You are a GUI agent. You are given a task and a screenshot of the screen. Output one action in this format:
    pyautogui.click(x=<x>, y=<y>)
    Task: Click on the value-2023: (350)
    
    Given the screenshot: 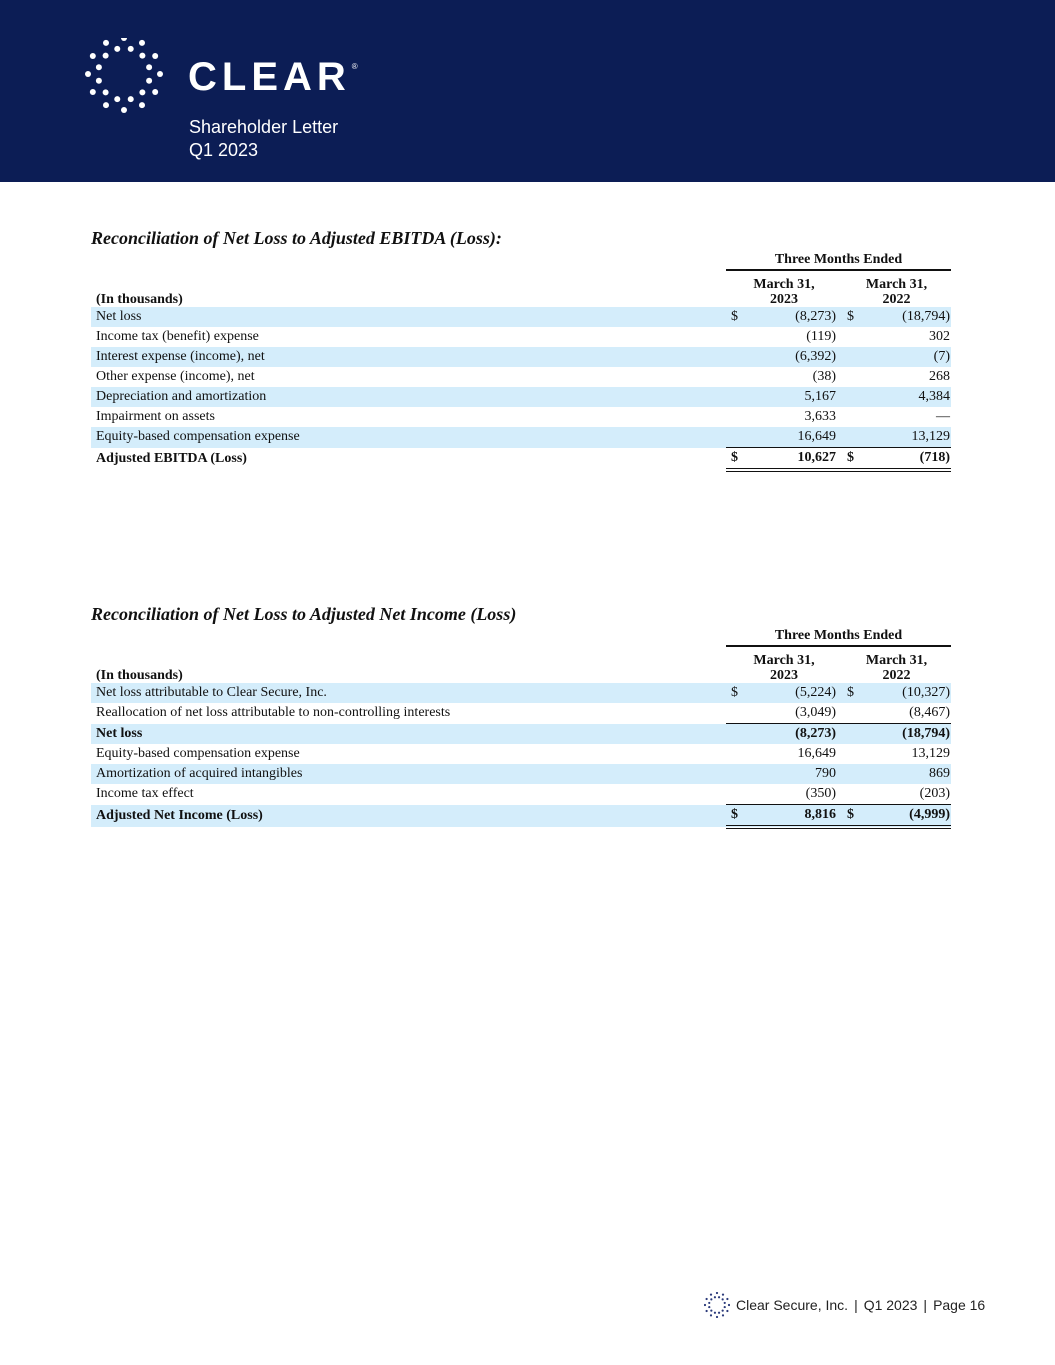 What is the action you would take?
    pyautogui.click(x=820, y=793)
    